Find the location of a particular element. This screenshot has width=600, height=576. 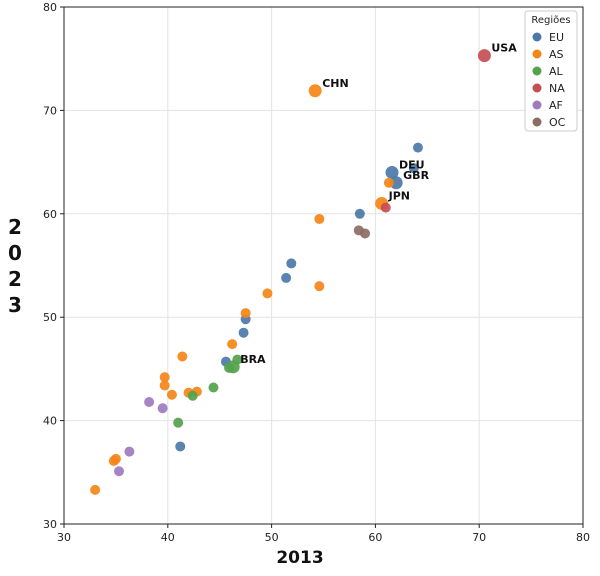

legend-marker-na is located at coordinates (537, 88).